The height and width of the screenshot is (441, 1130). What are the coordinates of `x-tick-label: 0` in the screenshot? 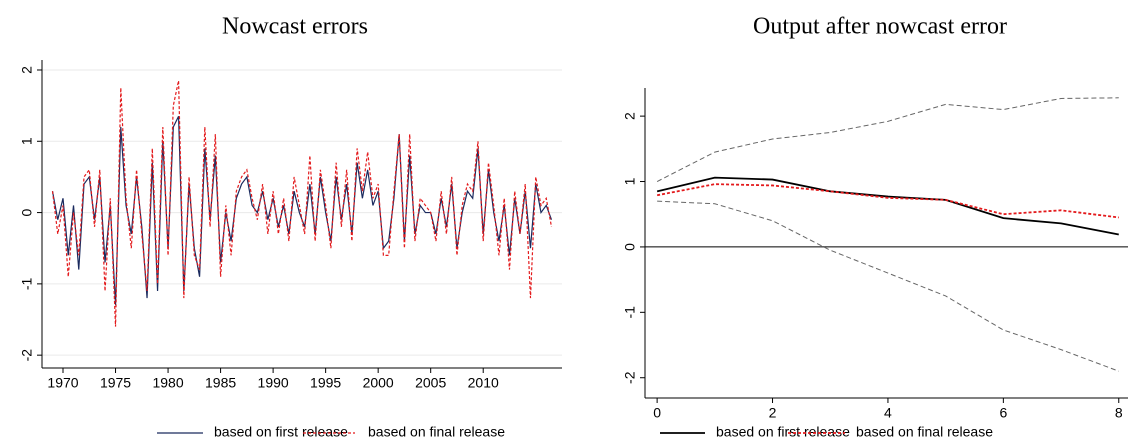 It's located at (657, 413).